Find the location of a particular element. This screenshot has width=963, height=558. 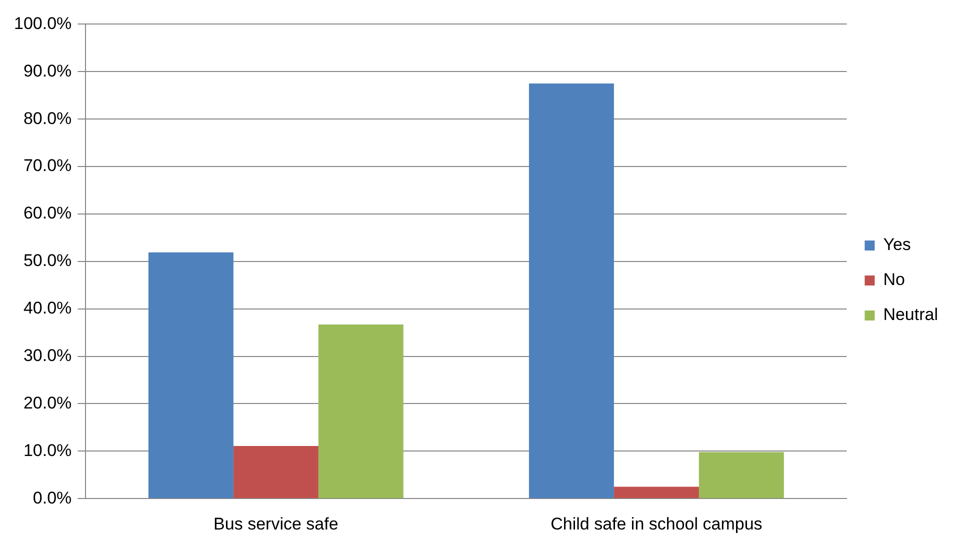

y-tick-label: 100.0% is located at coordinates (43, 23).